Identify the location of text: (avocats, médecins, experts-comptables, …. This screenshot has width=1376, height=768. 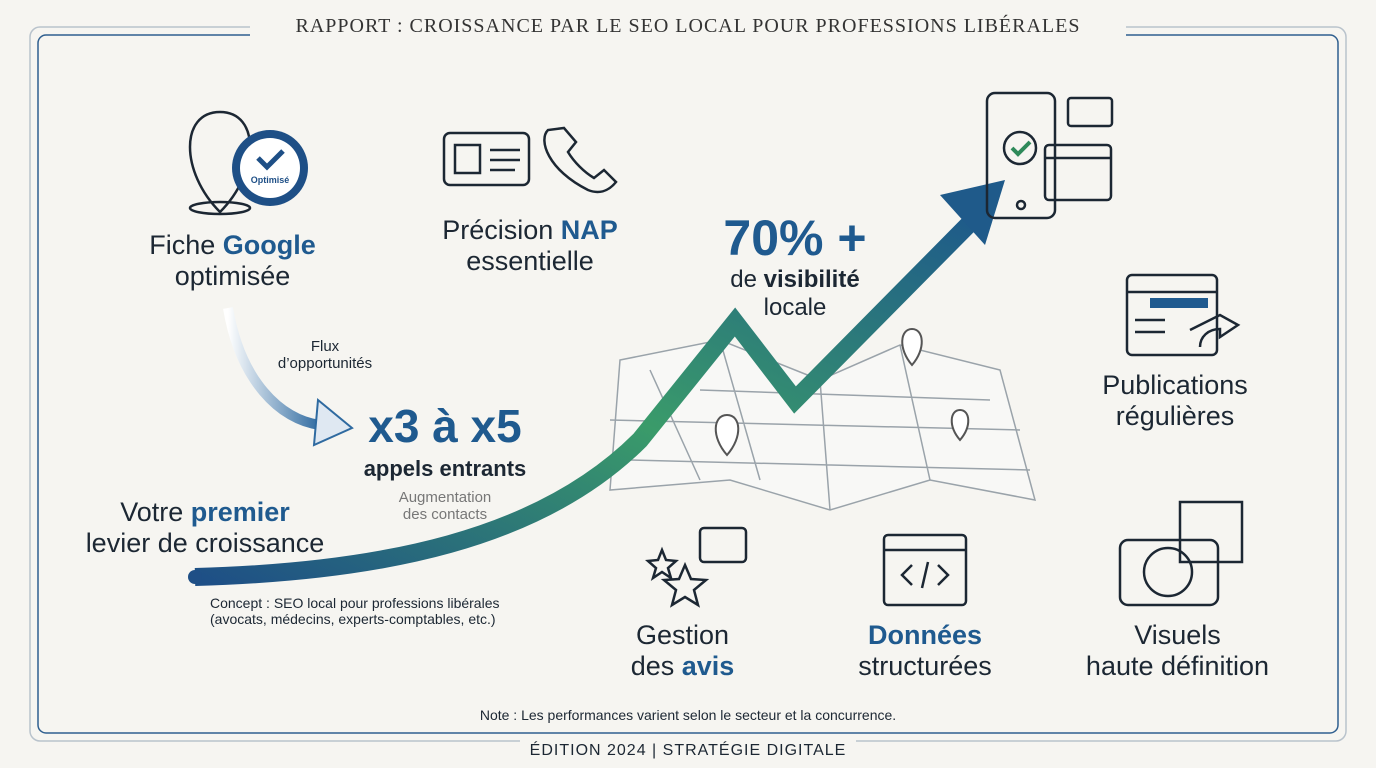
(353, 619).